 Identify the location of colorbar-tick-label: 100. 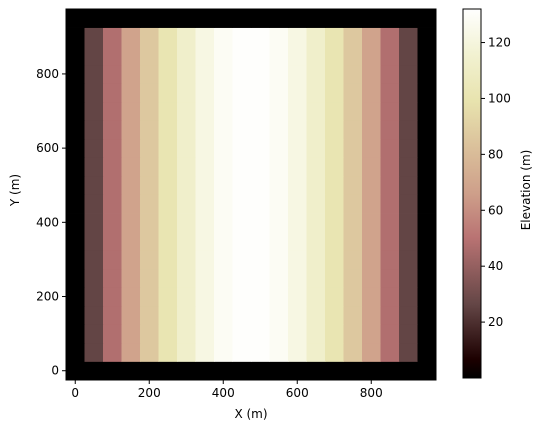
(499, 98).